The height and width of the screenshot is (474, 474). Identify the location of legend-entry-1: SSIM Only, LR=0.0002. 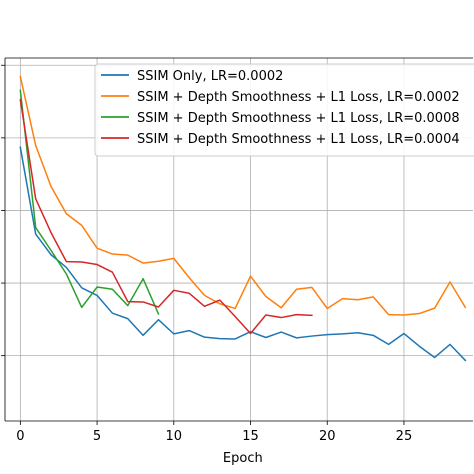
(210, 76).